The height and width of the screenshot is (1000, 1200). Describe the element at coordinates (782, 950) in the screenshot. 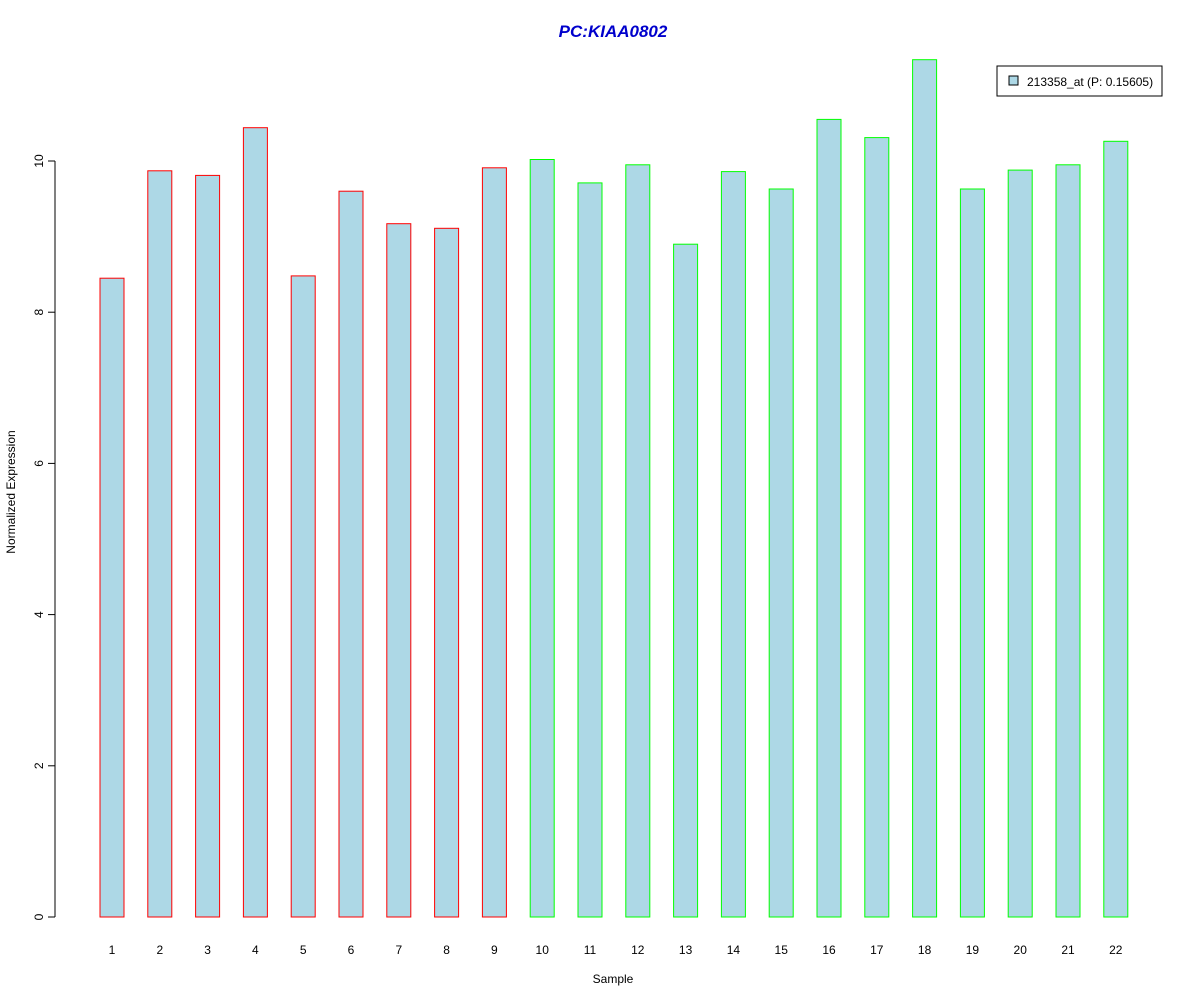

I see `x-tick-label: 15` at that location.